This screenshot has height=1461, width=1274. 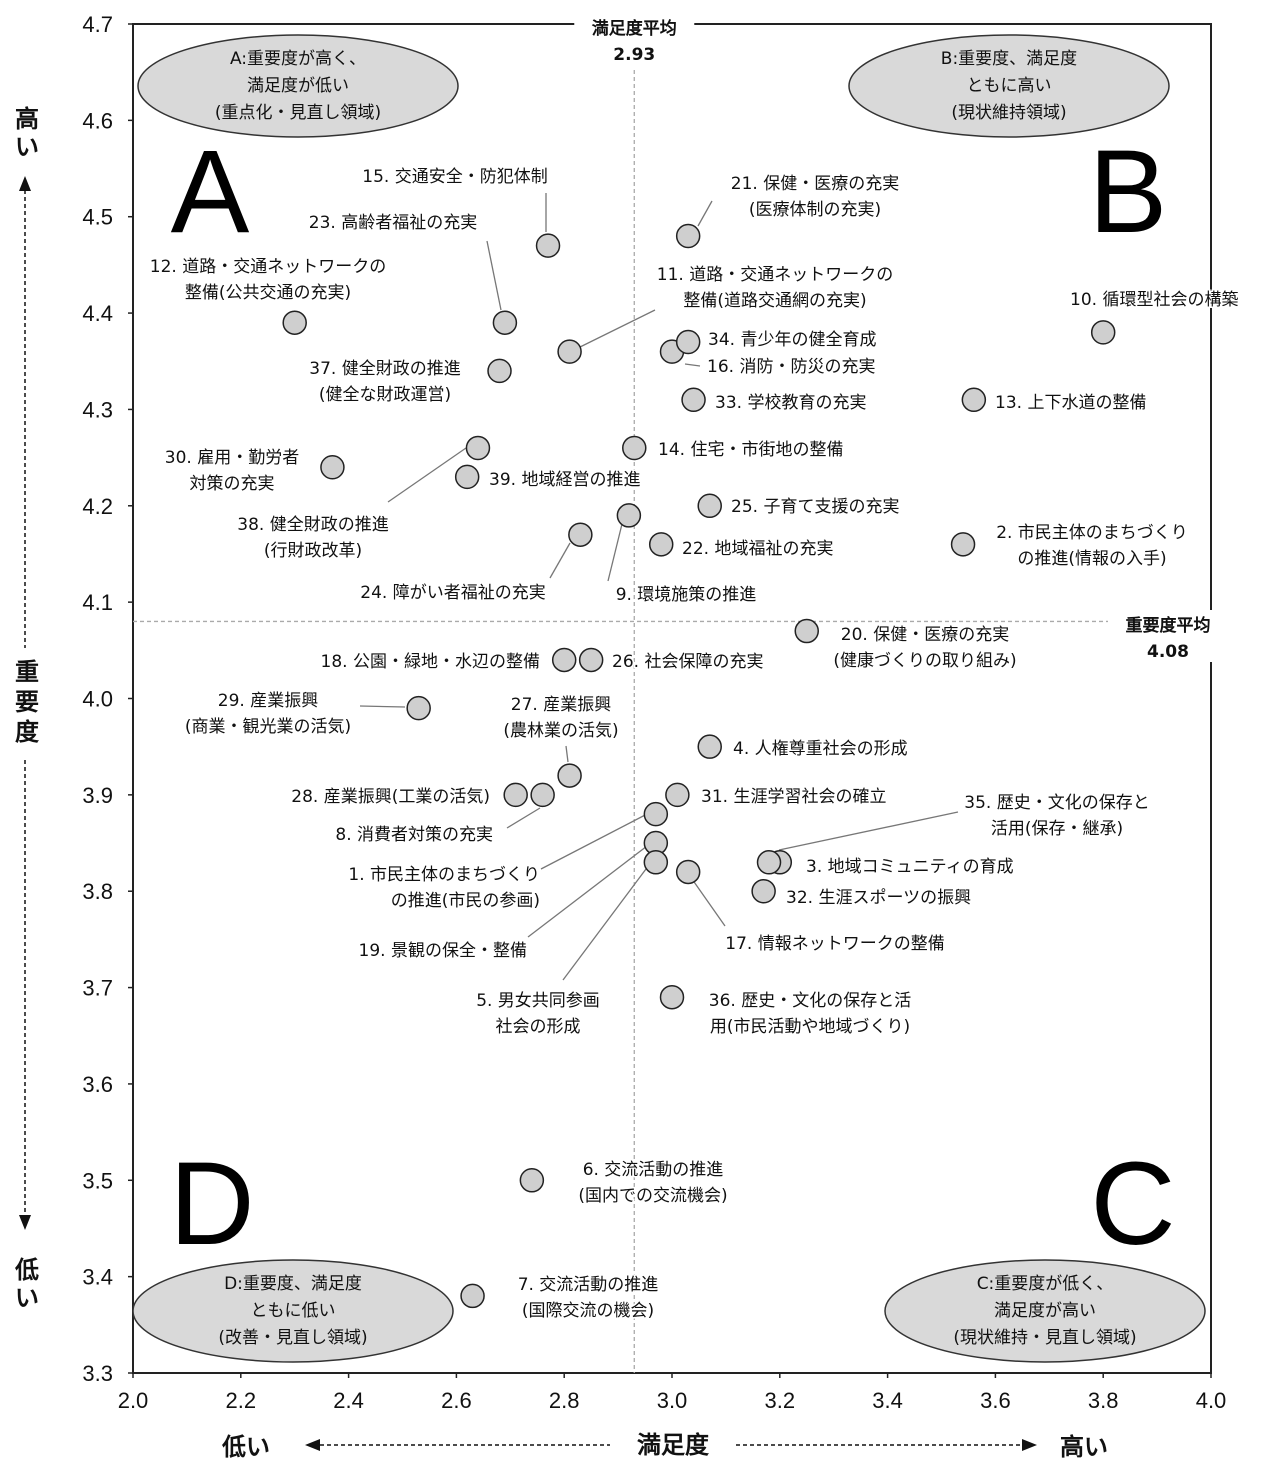 I want to click on quadrant-description-line: A:重要度が高く、, so click(x=298, y=59).